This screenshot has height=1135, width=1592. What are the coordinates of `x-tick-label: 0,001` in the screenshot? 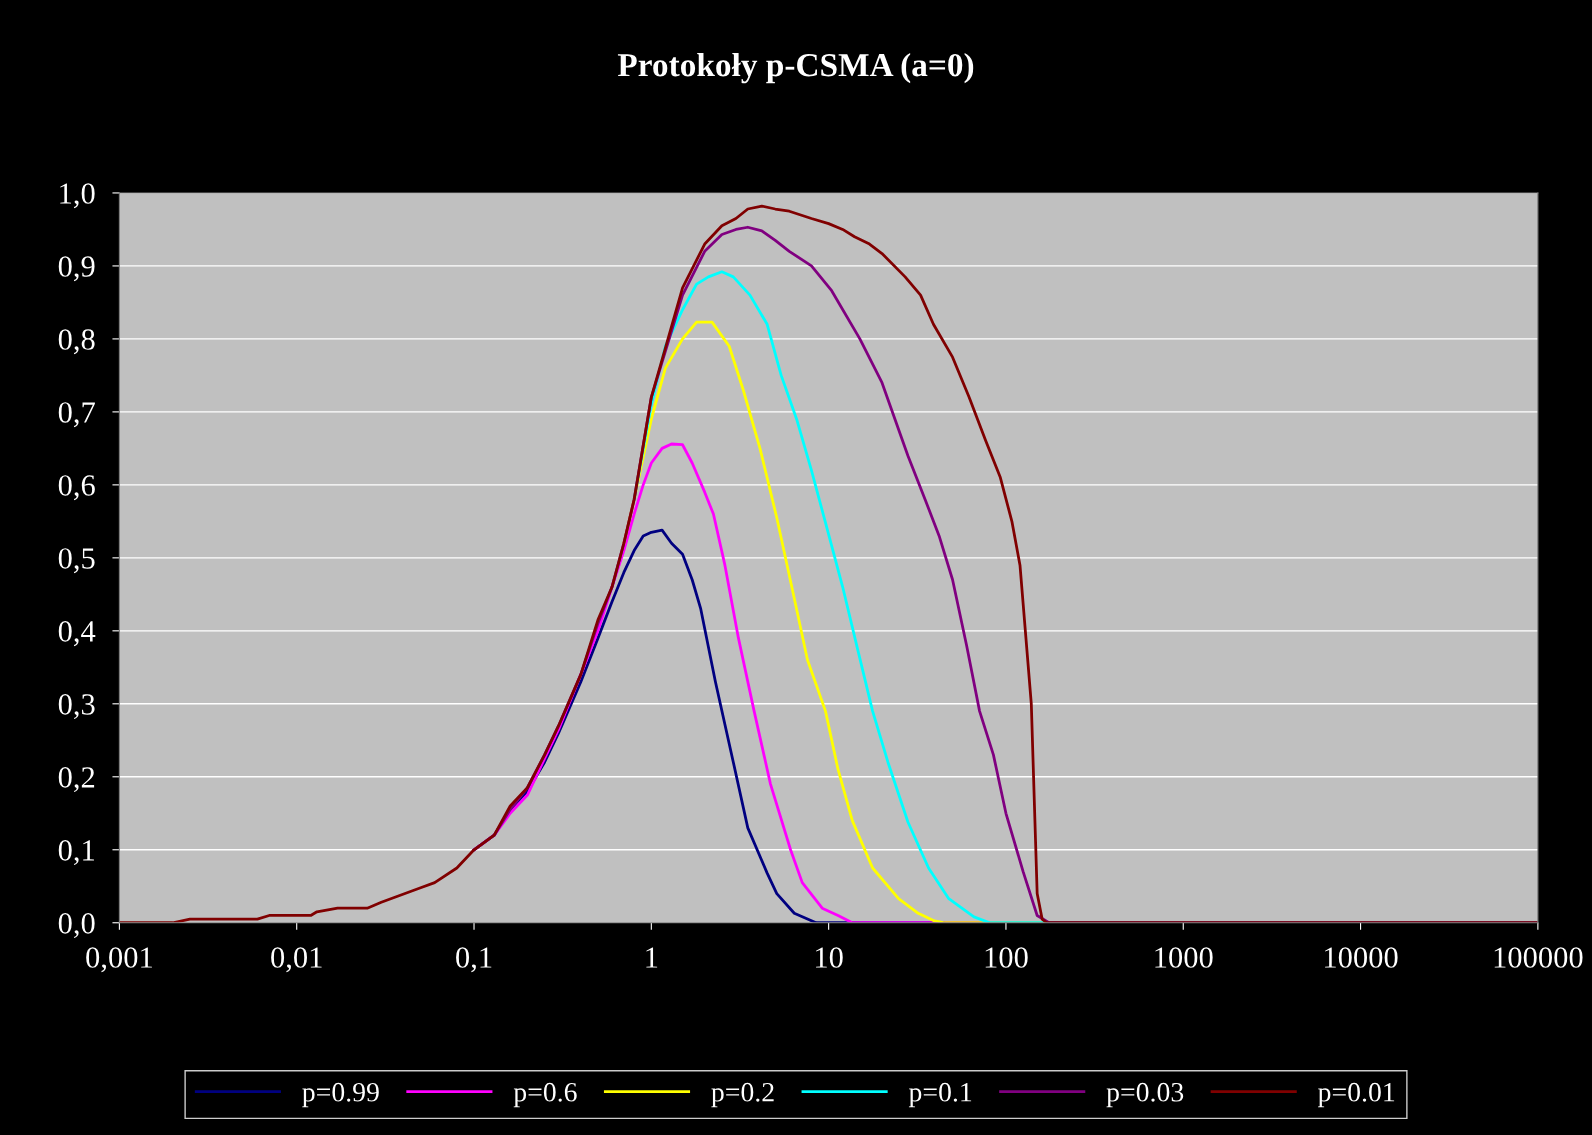 It's located at (119, 960).